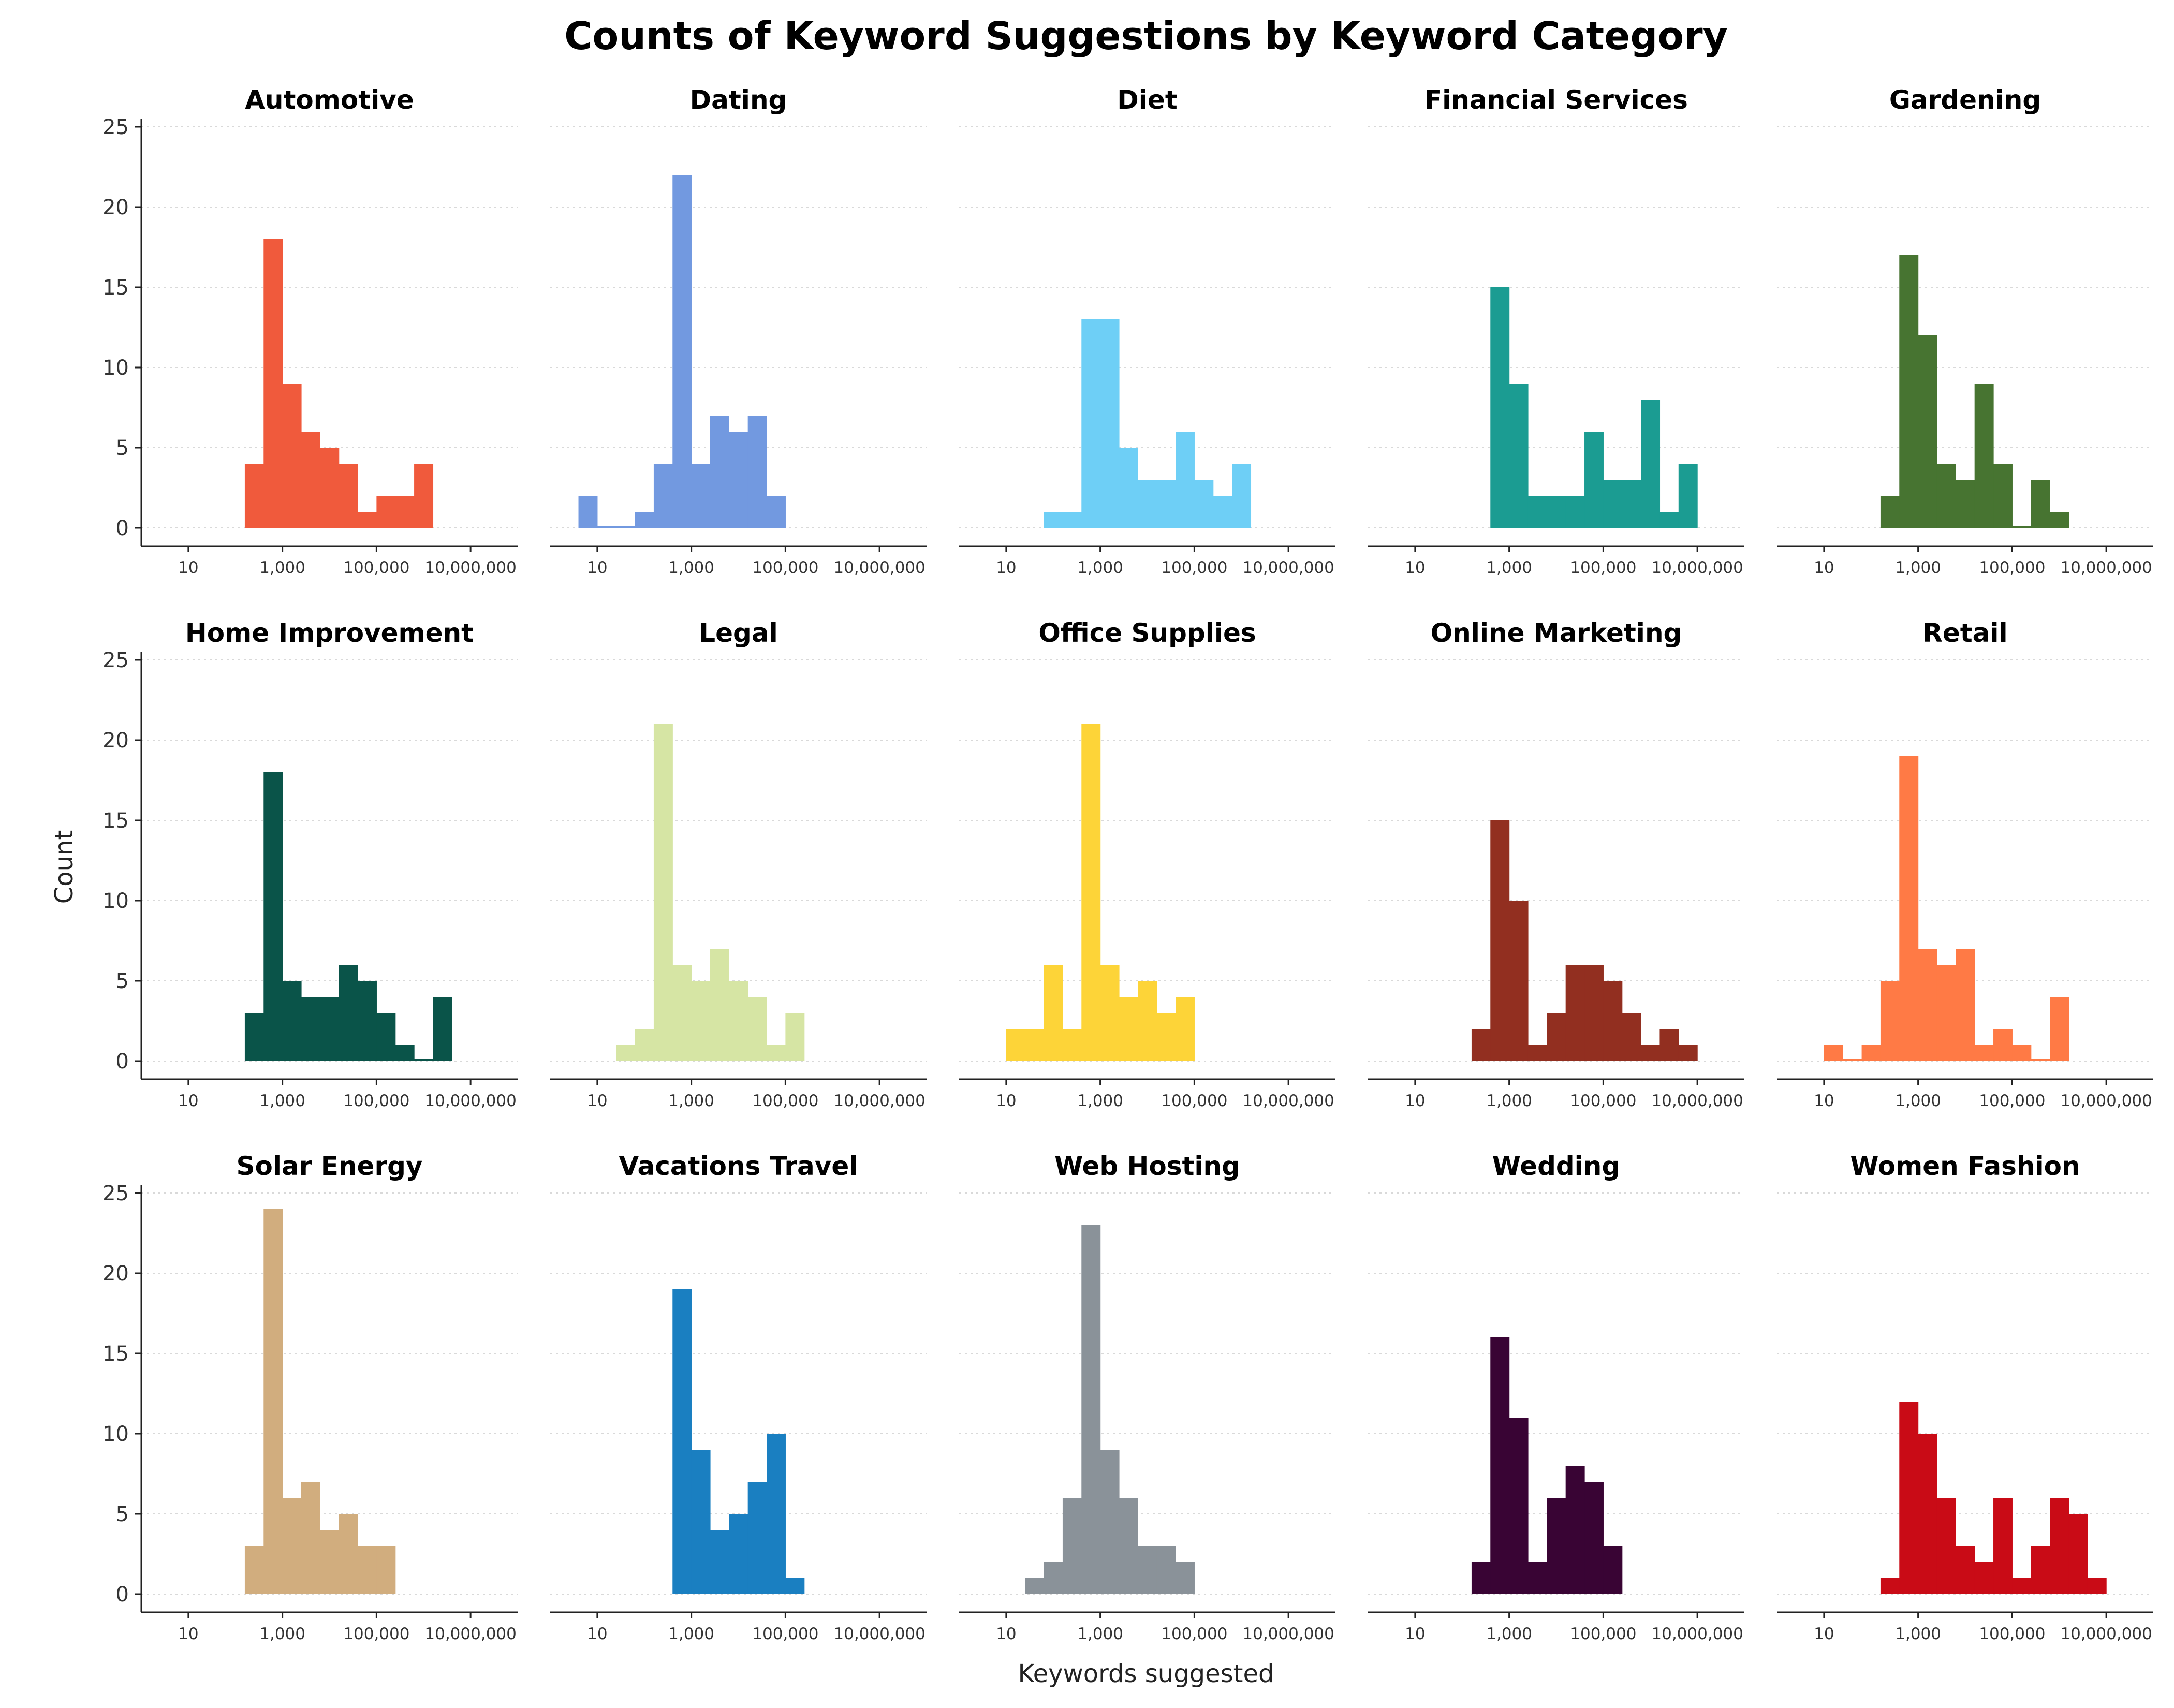  I want to click on panel-women-fashion: Women Fashion 10 1,000 100,000 10,000,000, so click(1965, 1397).